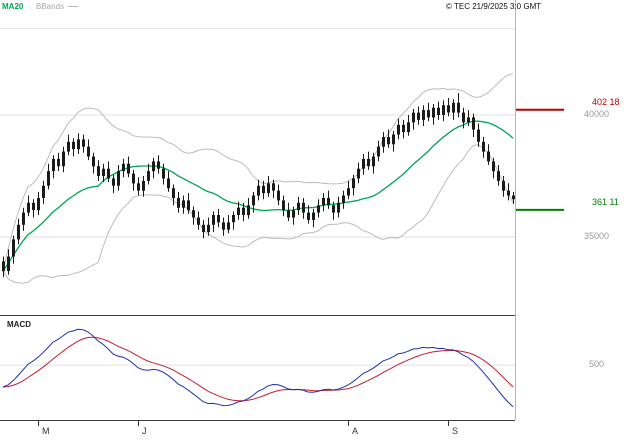  What do you see at coordinates (597, 364) in the screenshot?
I see `macd-gridline-label: 500` at bounding box center [597, 364].